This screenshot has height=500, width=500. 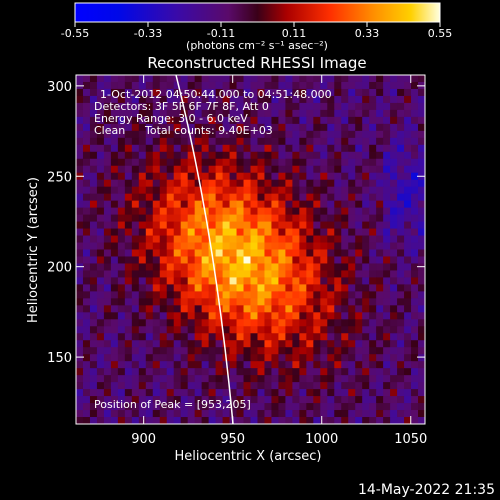 I want to click on colorbar-ticks: -0.55 -0.33 -0.11 0.11 0.33 0.55, so click(x=256, y=31).